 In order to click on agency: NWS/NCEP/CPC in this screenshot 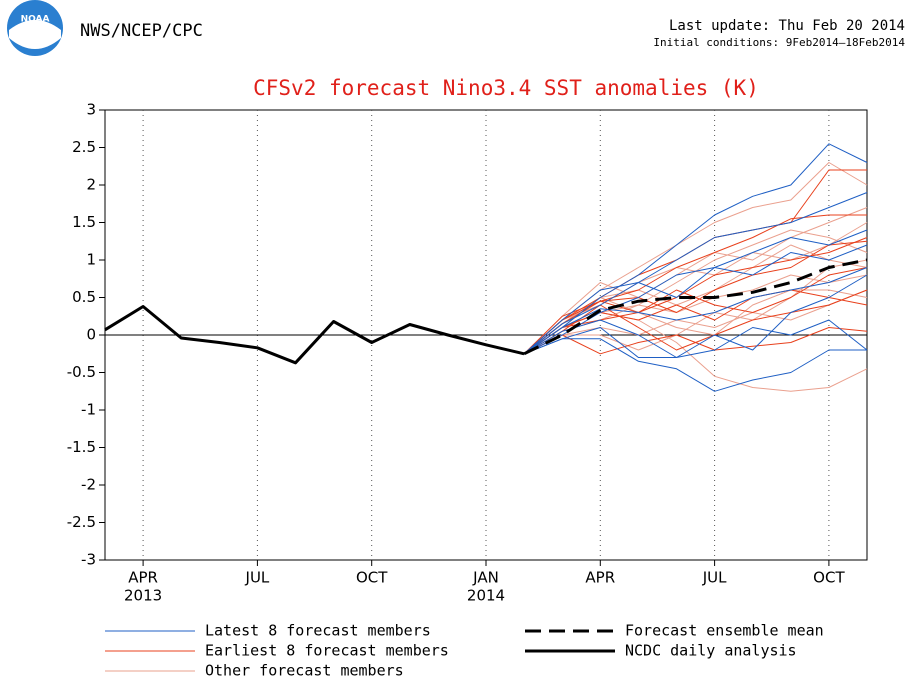, I will do `click(141, 31)`.